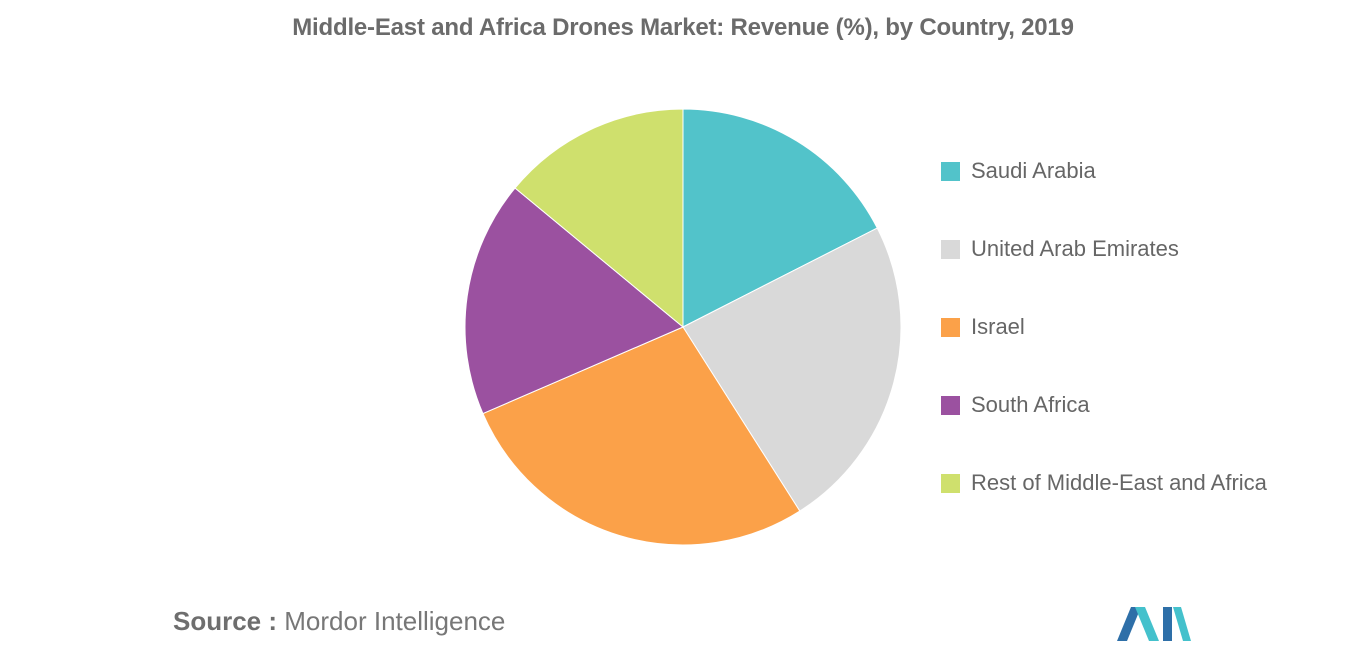  I want to click on mordor-intelligence-logo-icon, so click(1154, 624).